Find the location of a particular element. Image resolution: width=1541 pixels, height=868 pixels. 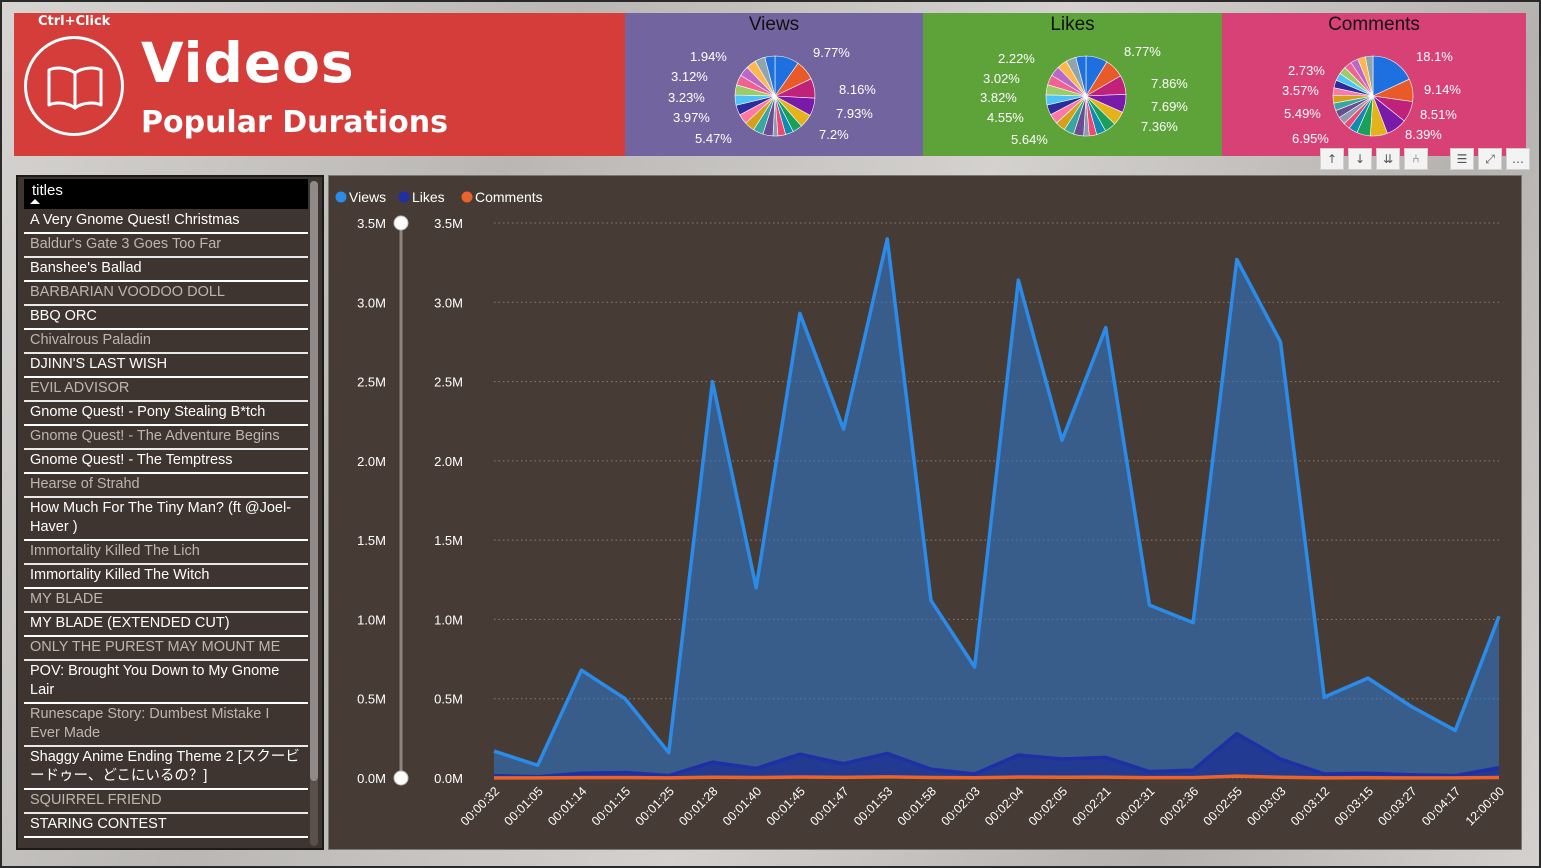

double-arrow-down-icon: ⇊ is located at coordinates (1388, 159).